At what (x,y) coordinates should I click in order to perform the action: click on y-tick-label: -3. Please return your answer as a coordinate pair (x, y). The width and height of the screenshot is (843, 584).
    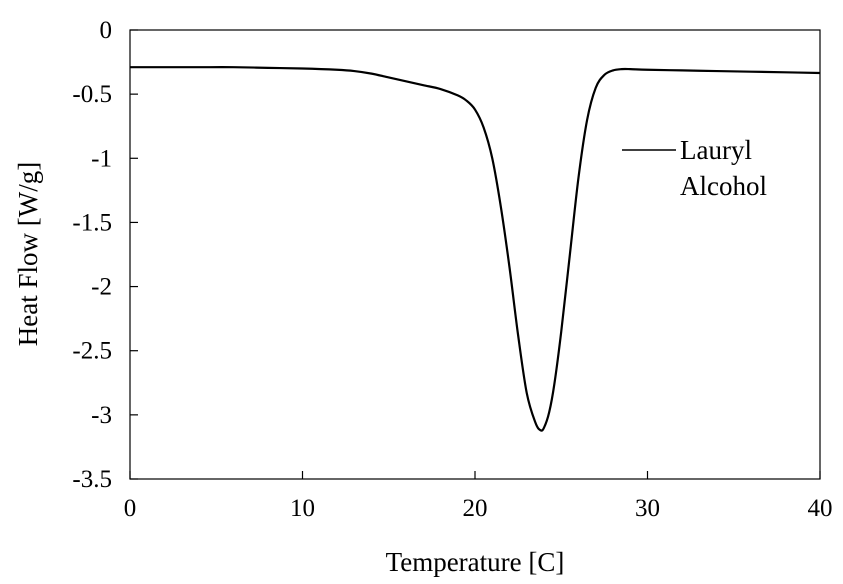
    Looking at the image, I should click on (101, 415).